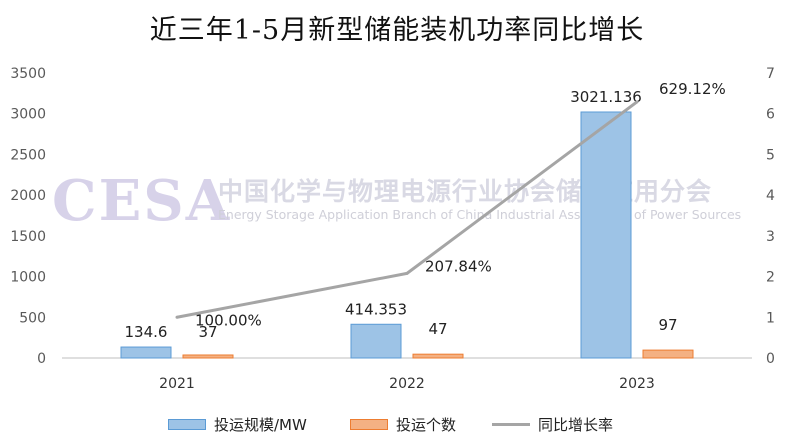 The image size is (794, 447). Describe the element at coordinates (260, 424) in the screenshot. I see `legend-label-scale: 投运规模/MW` at that location.